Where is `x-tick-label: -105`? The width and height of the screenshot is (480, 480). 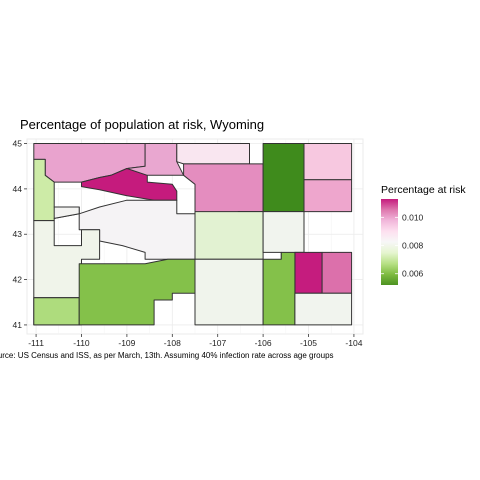 x-tick-label: -105 is located at coordinates (308, 343).